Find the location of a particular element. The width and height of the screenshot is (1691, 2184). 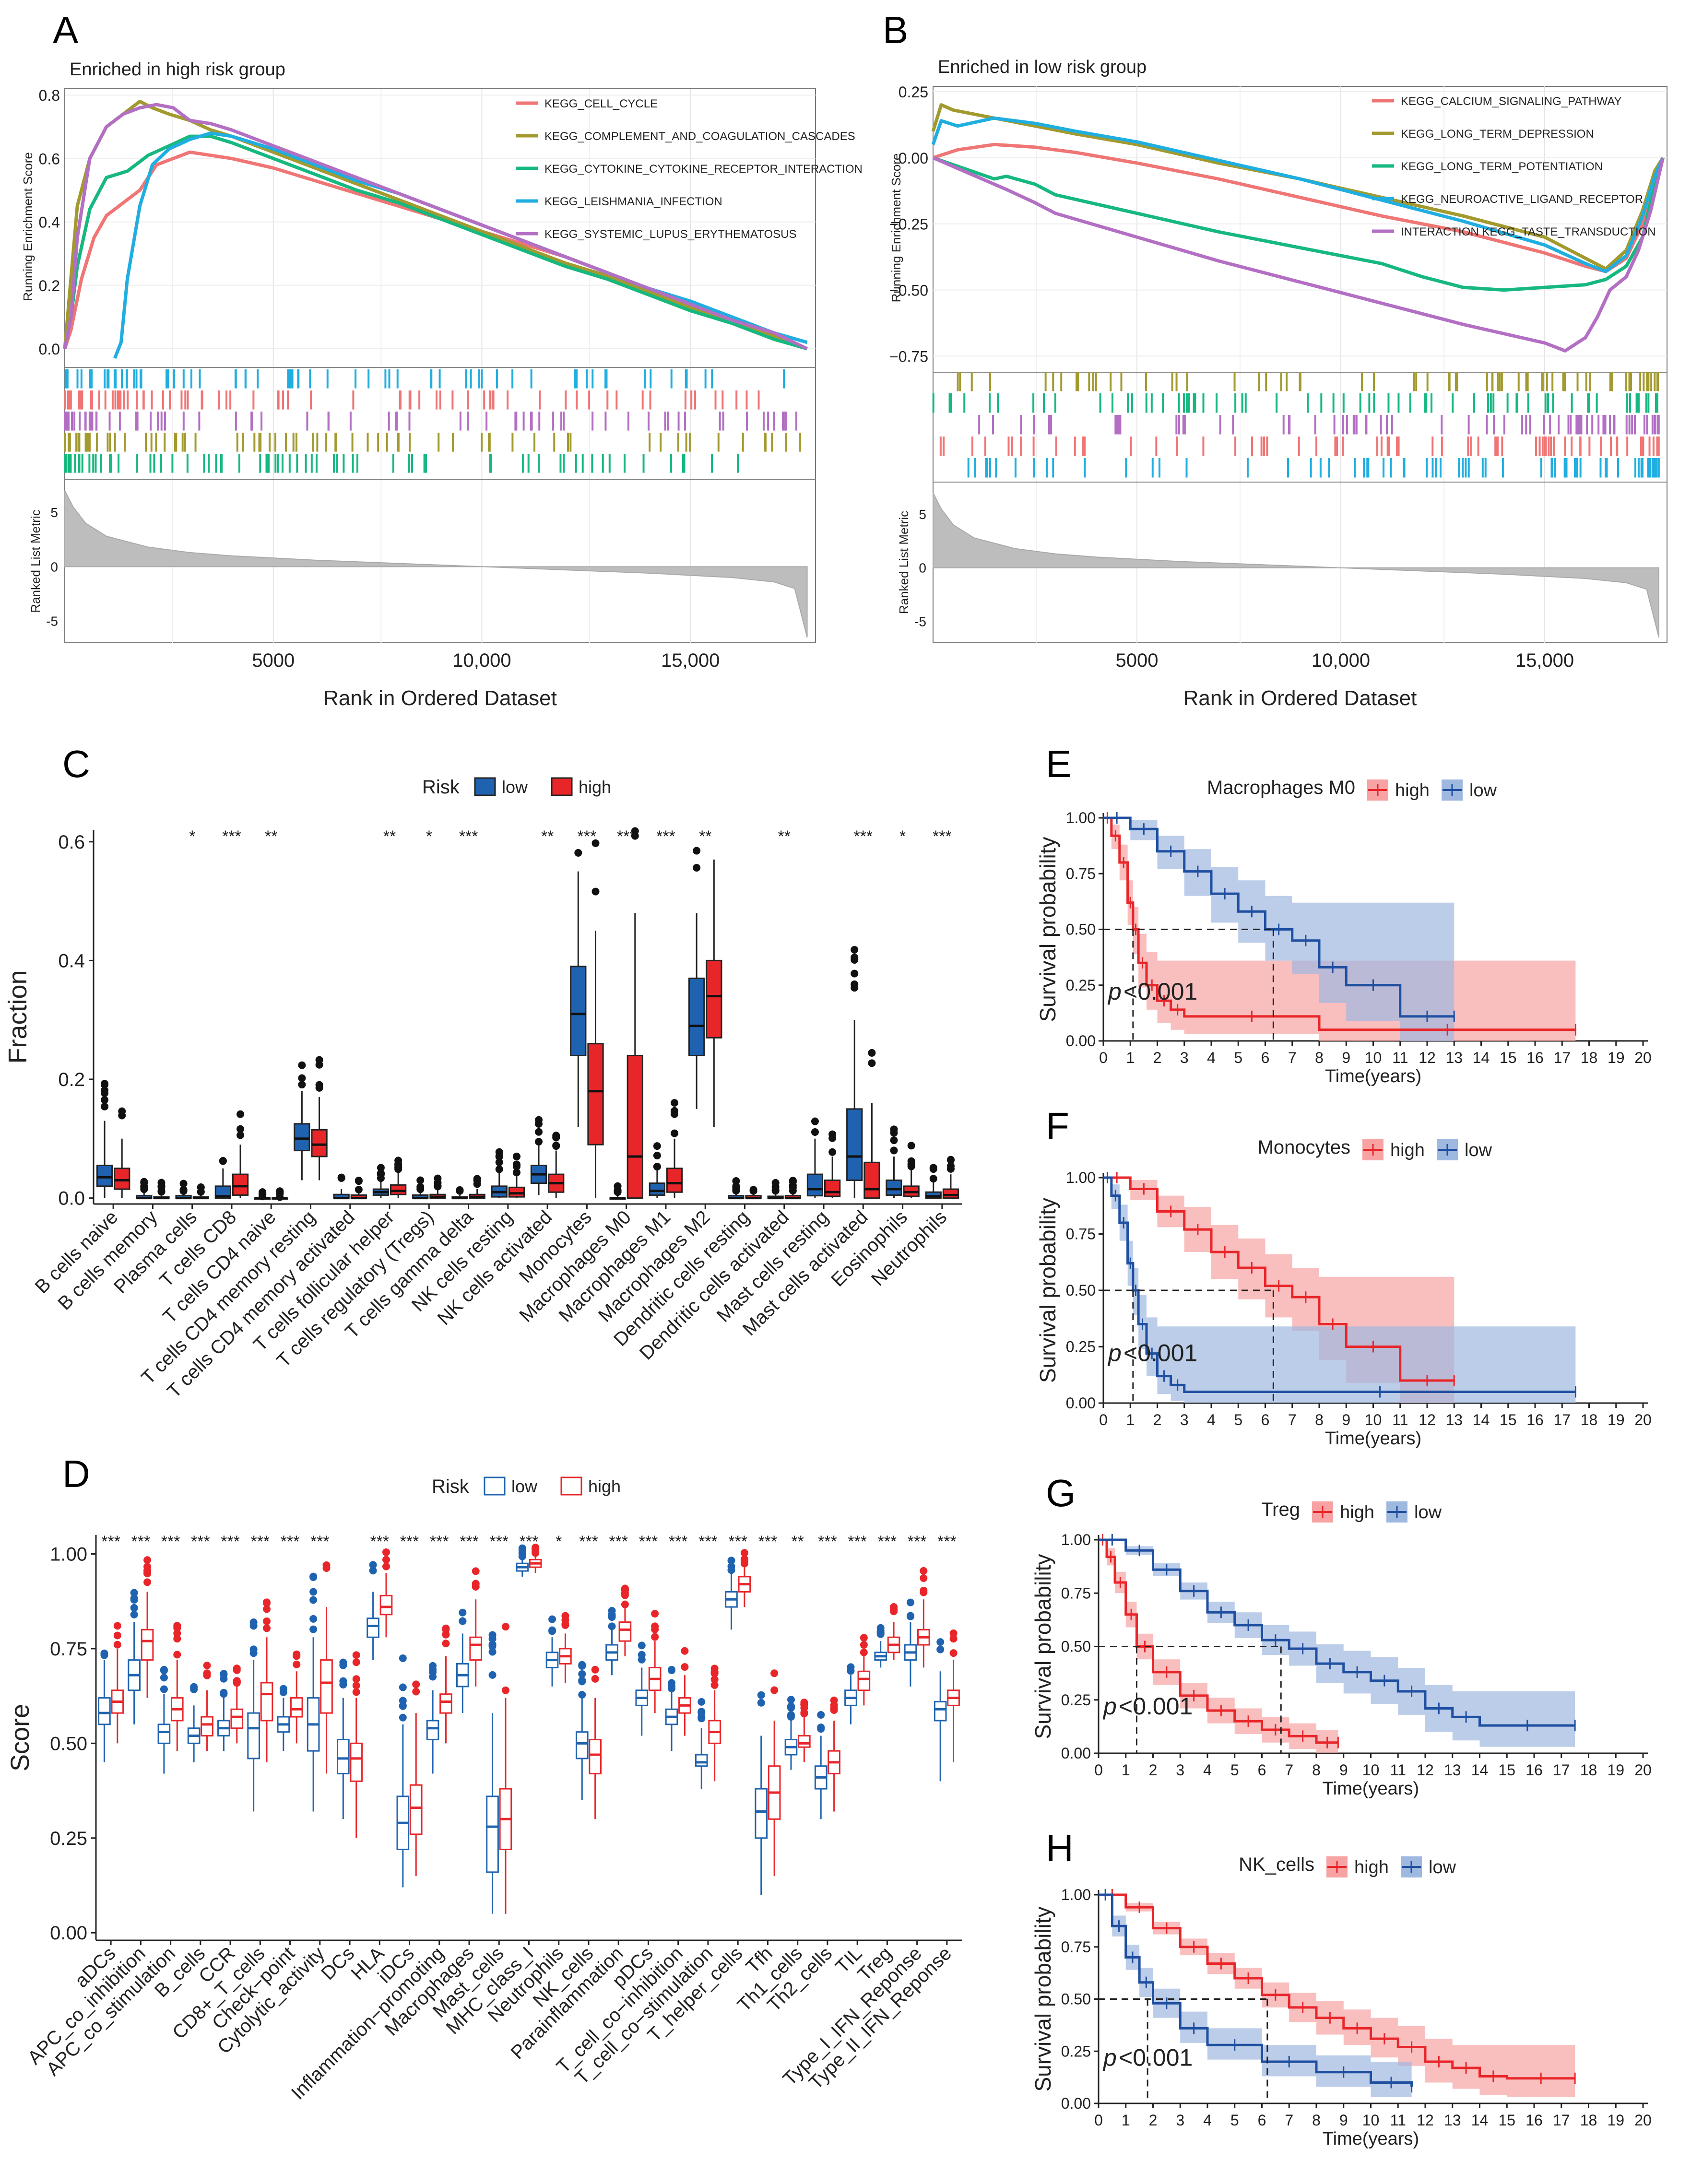

gsea-legend-label-4: KEGG_SYSTEMIC_LUPUS_ERYTHEMATOSUS is located at coordinates (670, 235).